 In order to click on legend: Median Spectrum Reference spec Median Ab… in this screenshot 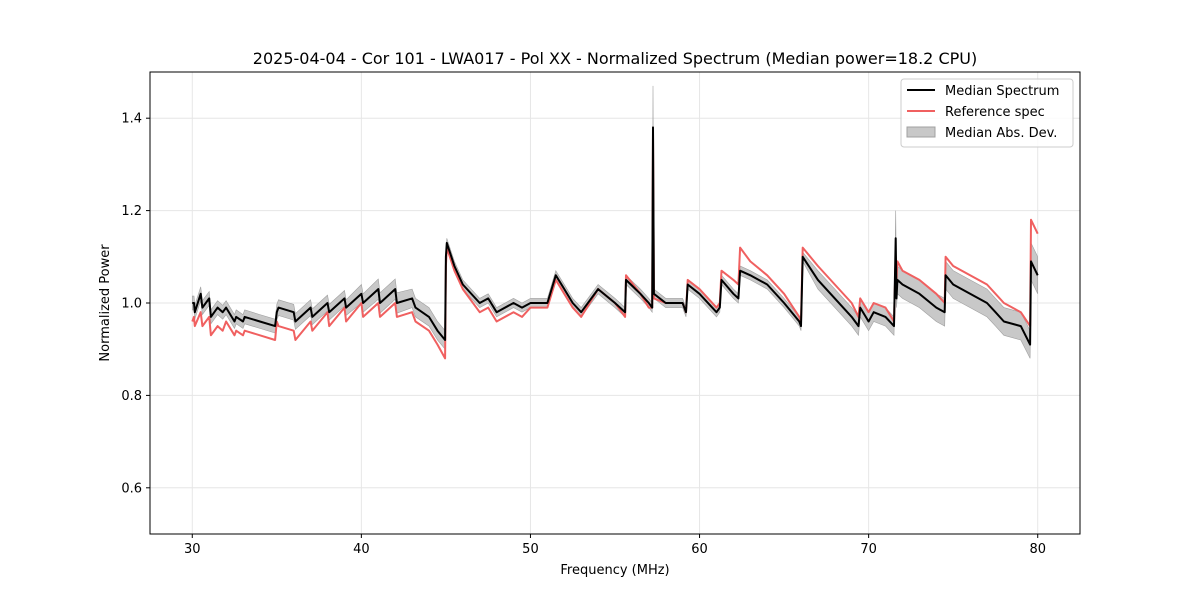, I will do `click(987, 113)`.